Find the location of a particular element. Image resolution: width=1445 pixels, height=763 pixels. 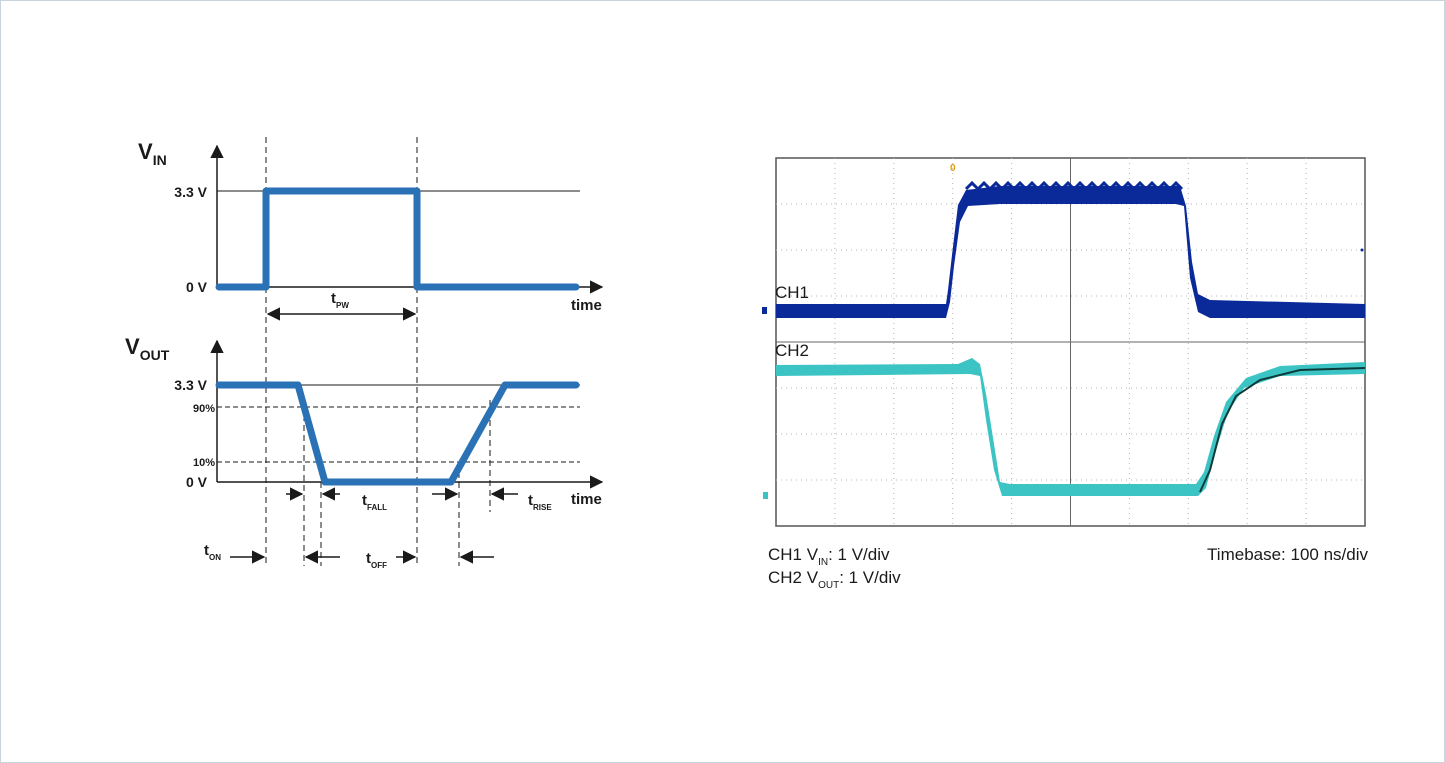

toff-label: tOFF is located at coordinates (376, 560).